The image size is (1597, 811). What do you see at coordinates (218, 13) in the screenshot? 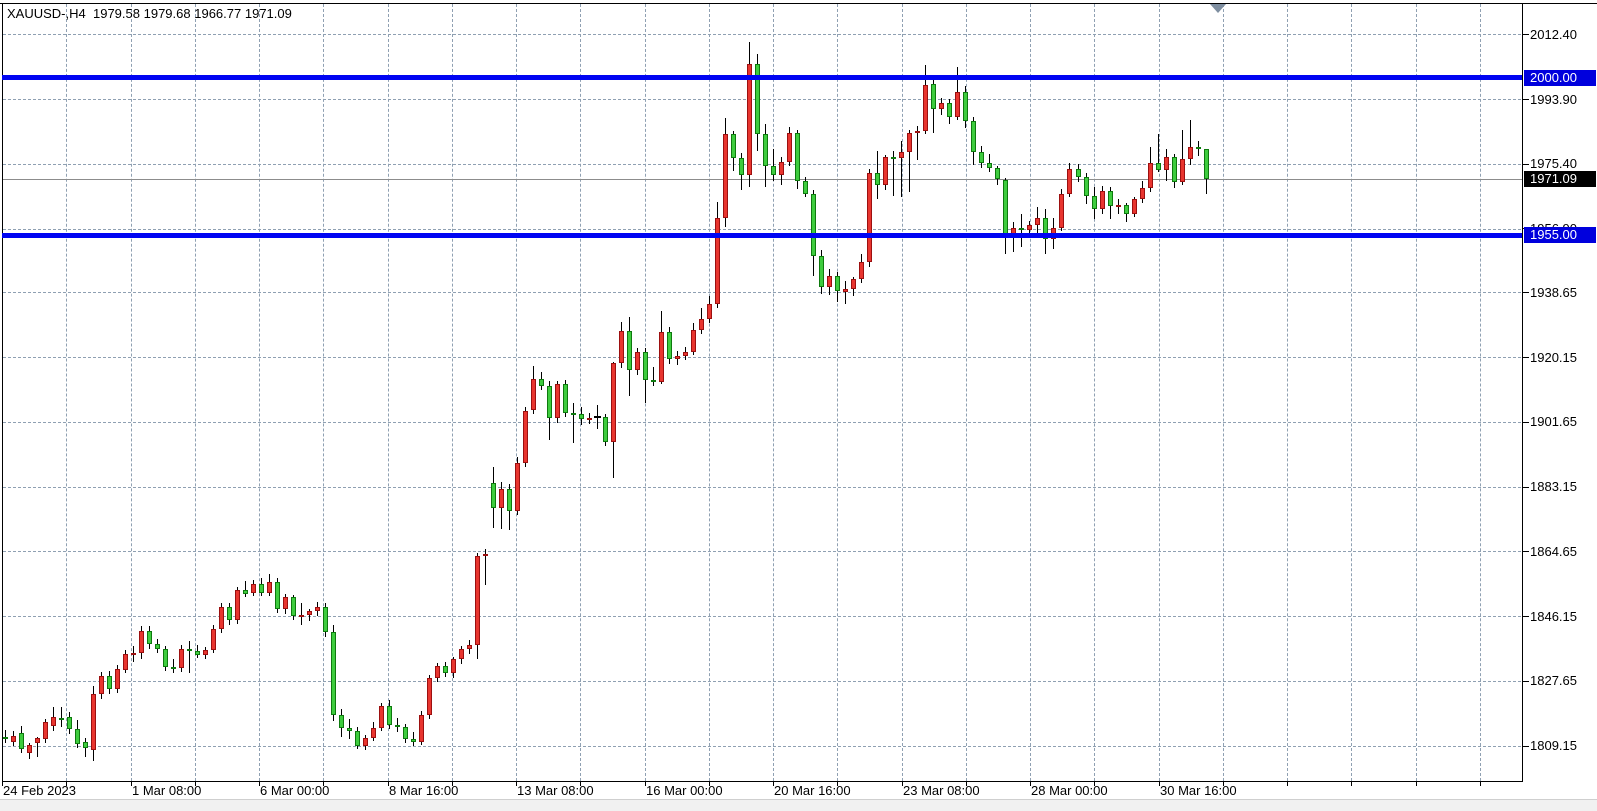
I see `ohlc-low: 1966.77` at bounding box center [218, 13].